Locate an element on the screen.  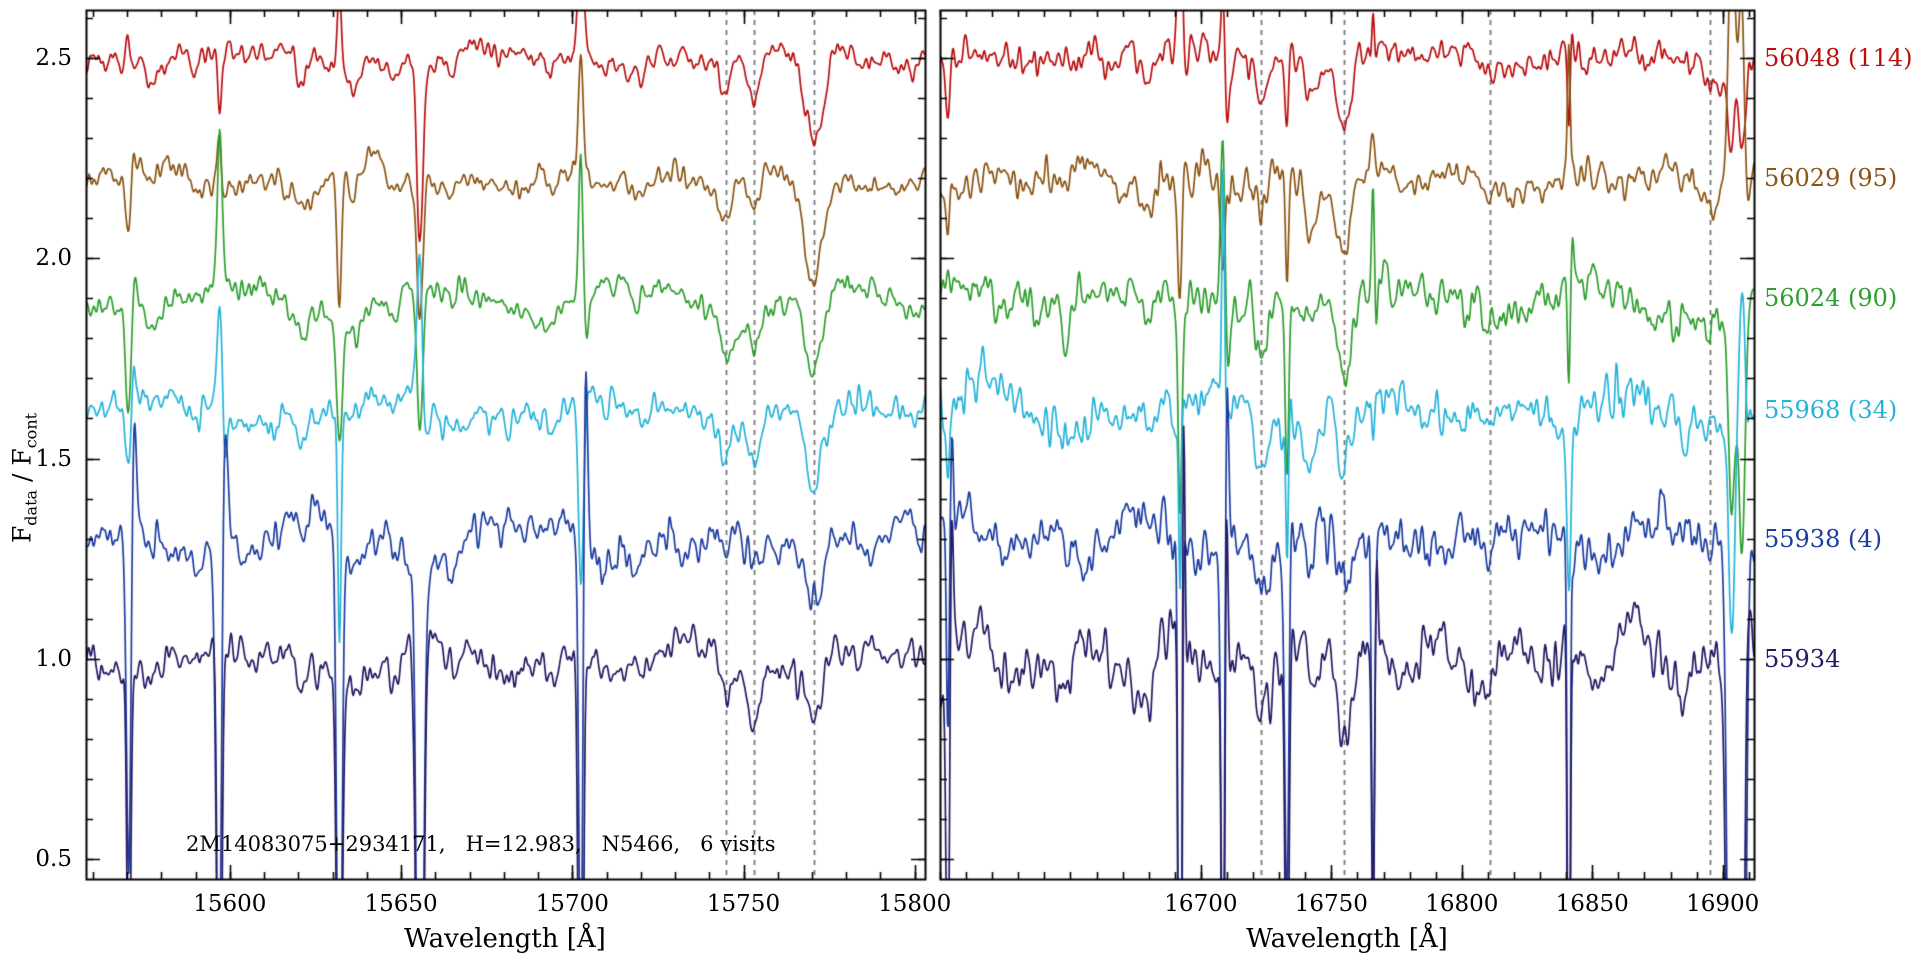
x-tick-label: 16750 is located at coordinates (1331, 904).